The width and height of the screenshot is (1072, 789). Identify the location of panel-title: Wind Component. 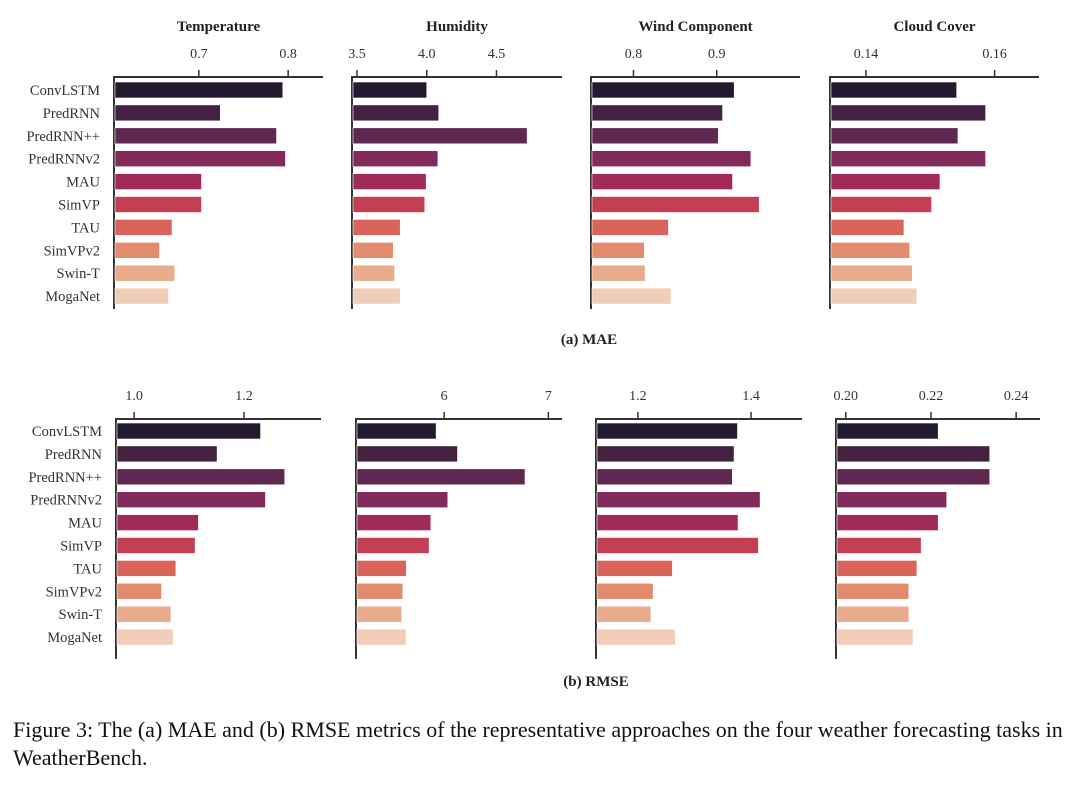
(695, 27).